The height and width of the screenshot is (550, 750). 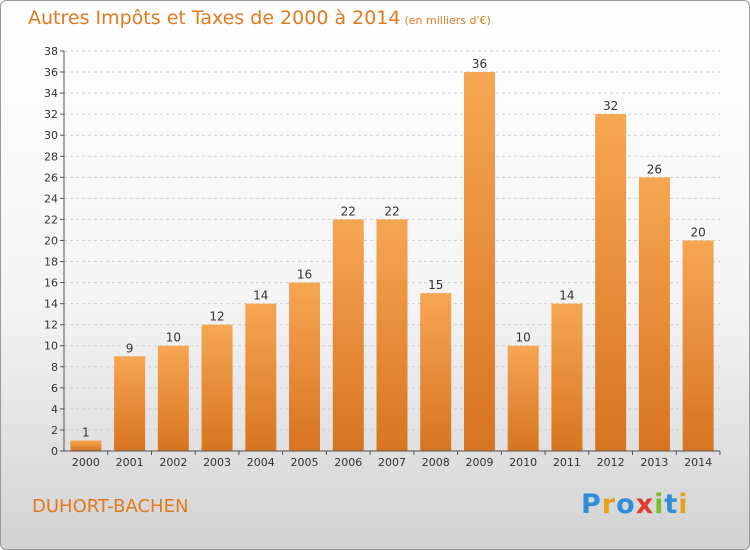 I want to click on logo-letter: x, so click(x=645, y=504).